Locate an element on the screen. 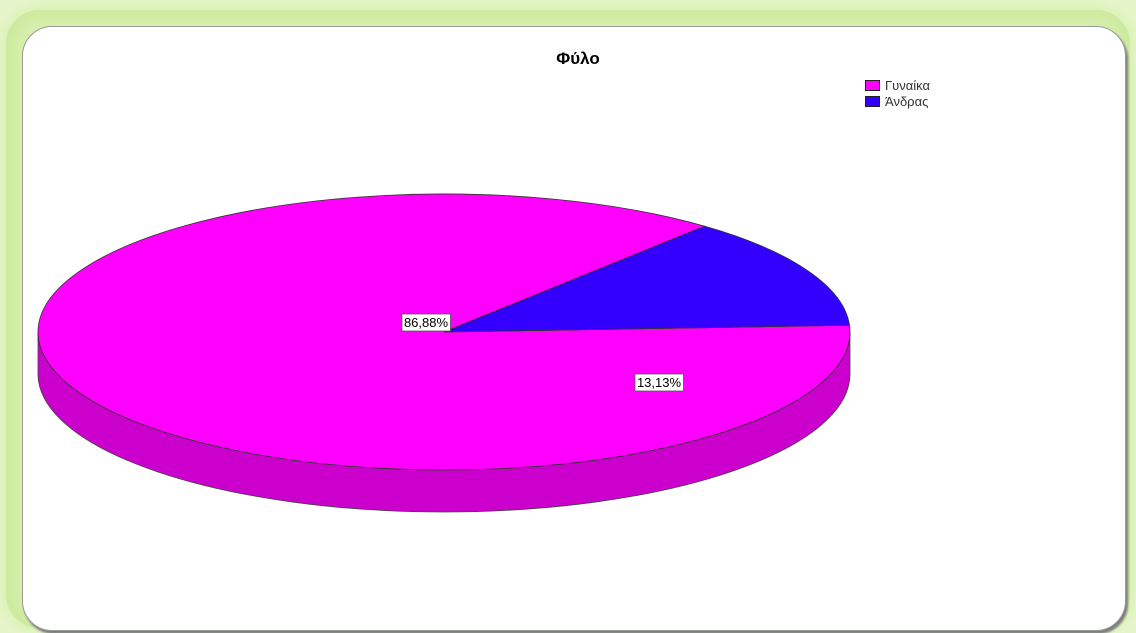 This screenshot has height=633, width=1136. legend-swatch-male is located at coordinates (872, 101).